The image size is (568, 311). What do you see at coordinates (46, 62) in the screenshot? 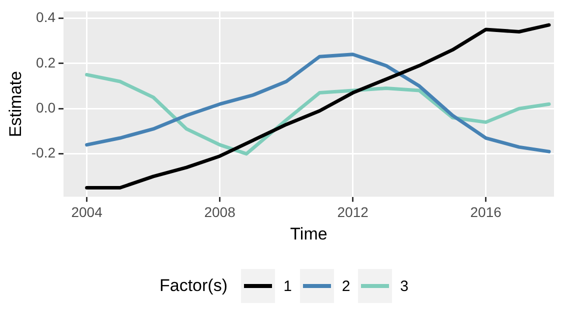
I see `y-tick-label: 0.2` at bounding box center [46, 62].